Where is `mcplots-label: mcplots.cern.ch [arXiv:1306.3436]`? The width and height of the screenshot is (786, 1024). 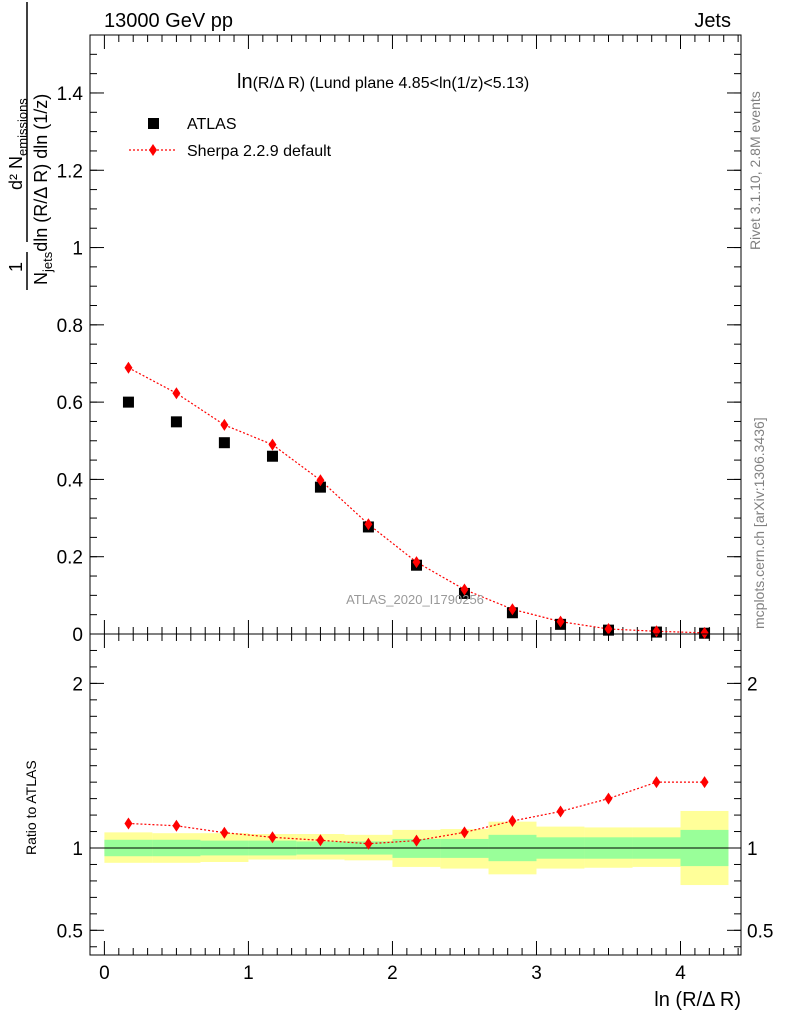
mcplots-label: mcplots.cern.ch [arXiv:1306.3436] is located at coordinates (759, 523).